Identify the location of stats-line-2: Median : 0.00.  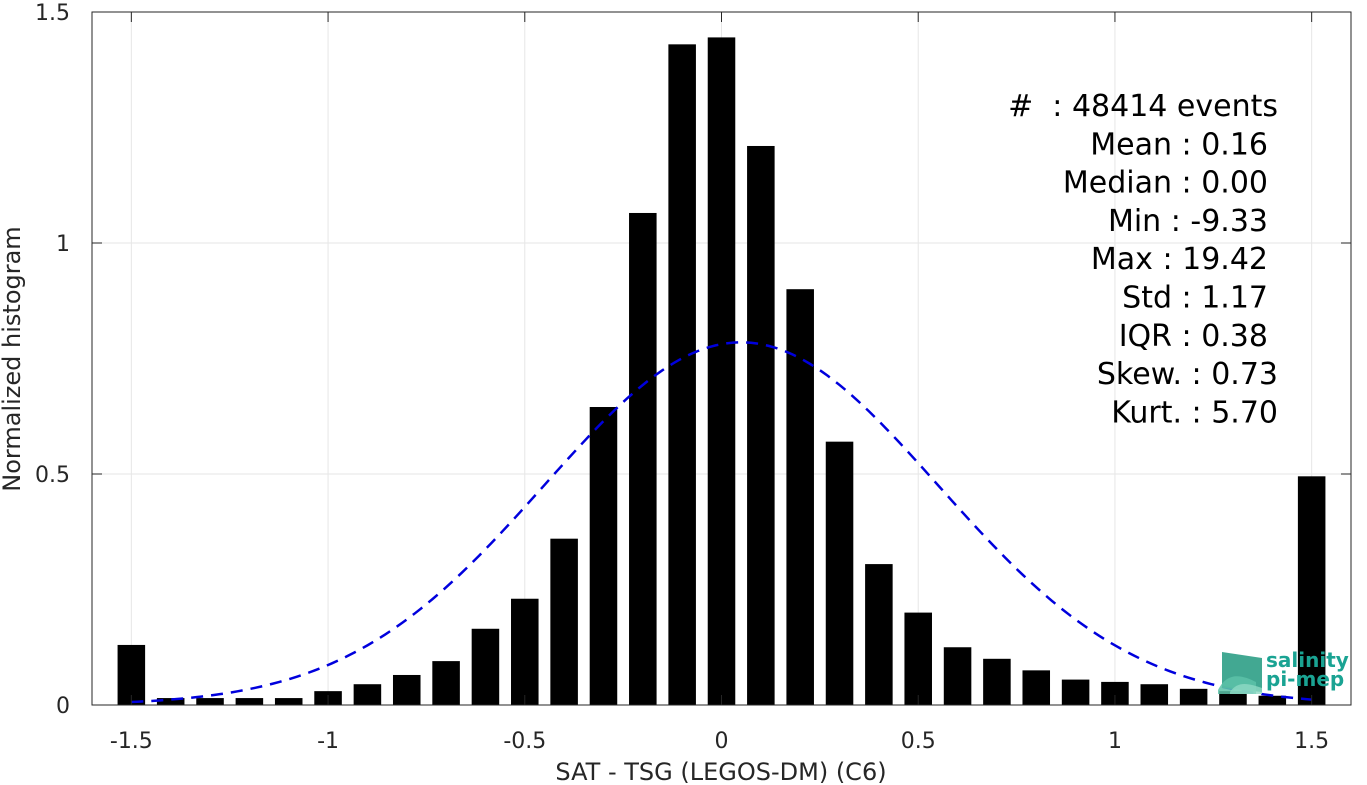
(1165, 183).